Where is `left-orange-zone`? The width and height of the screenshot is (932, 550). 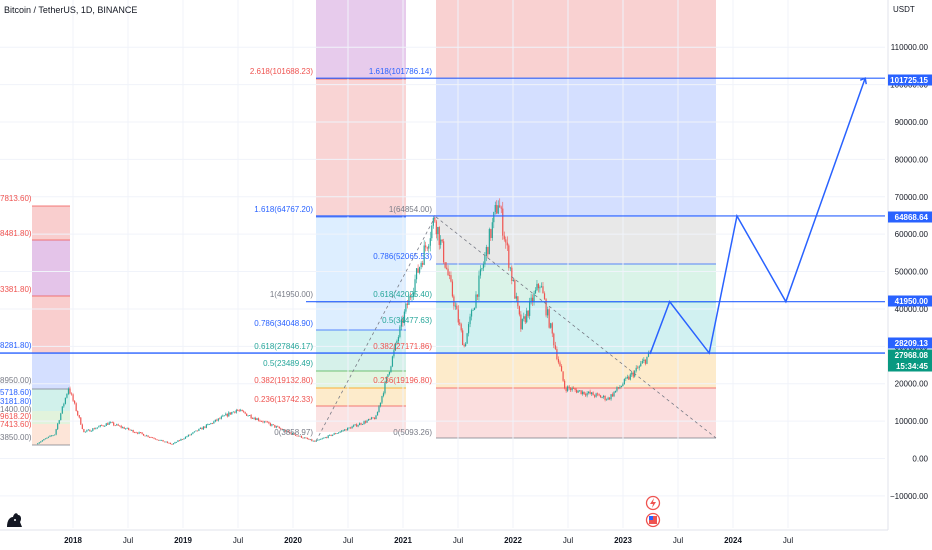 left-orange-zone is located at coordinates (51, 434).